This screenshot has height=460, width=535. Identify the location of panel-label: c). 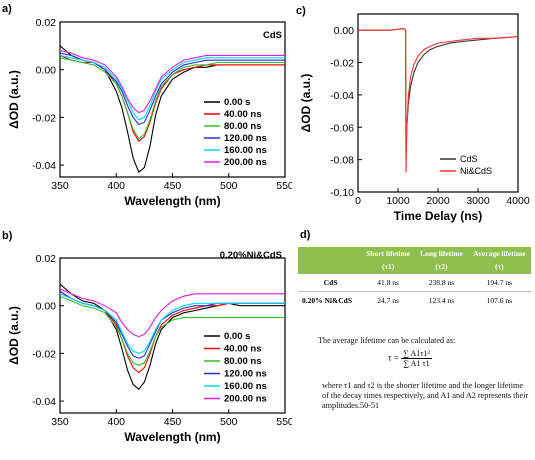
(301, 11).